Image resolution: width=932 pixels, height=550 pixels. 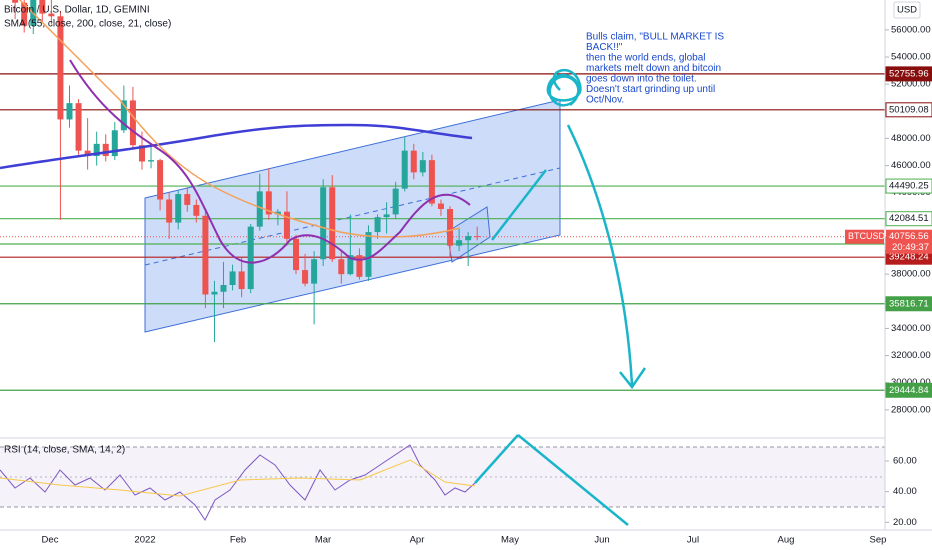 What do you see at coordinates (604, 47) in the screenshot?
I see `annotation-line: BACK!!"` at bounding box center [604, 47].